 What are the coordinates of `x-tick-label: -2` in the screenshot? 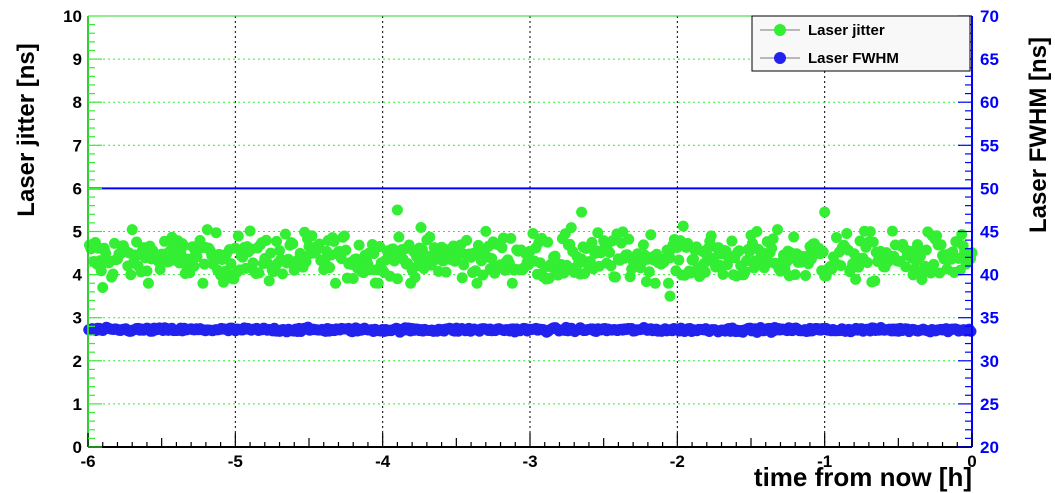 It's located at (677, 461).